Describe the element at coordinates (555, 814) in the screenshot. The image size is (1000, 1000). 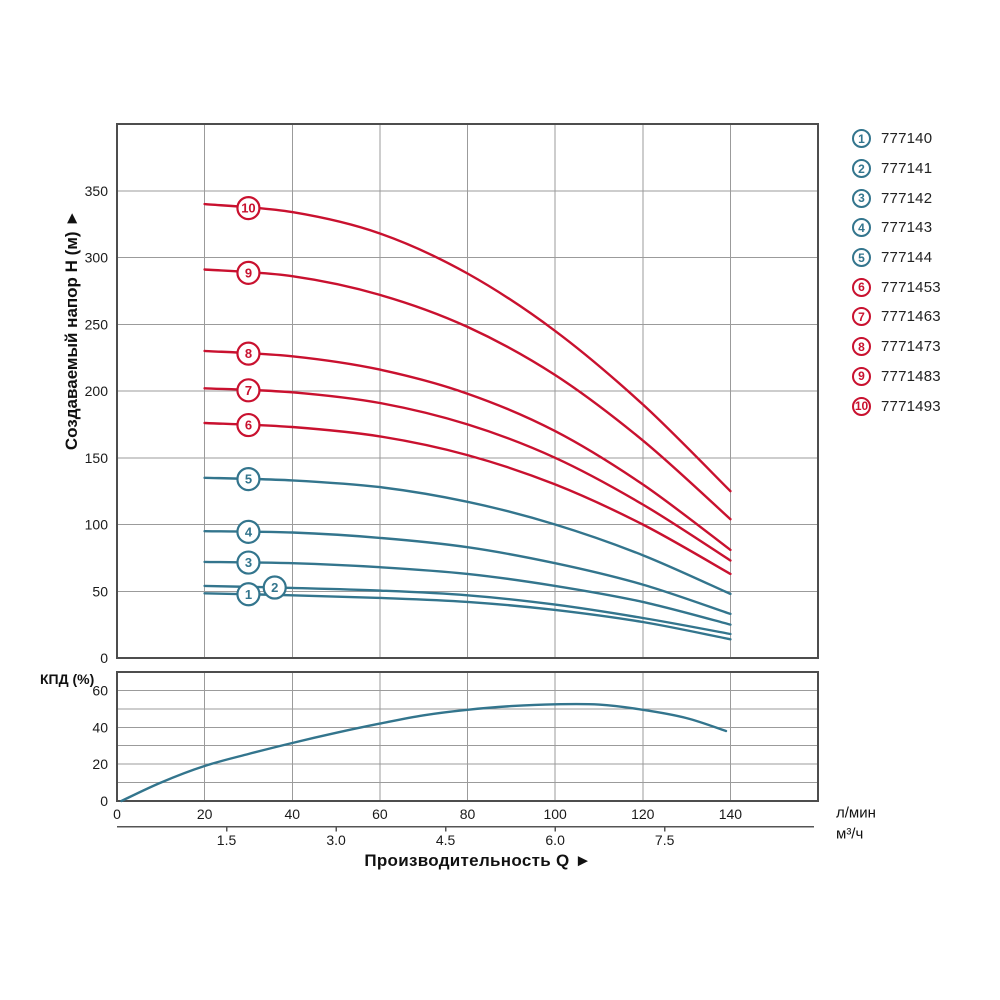
I see `x-tick-label-lmin: 100` at that location.